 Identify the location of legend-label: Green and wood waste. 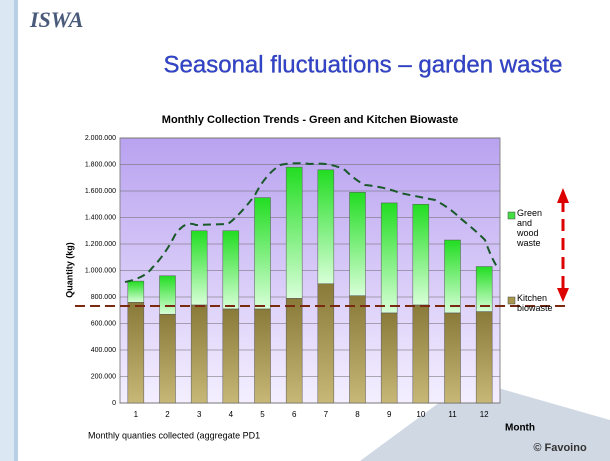
(530, 228).